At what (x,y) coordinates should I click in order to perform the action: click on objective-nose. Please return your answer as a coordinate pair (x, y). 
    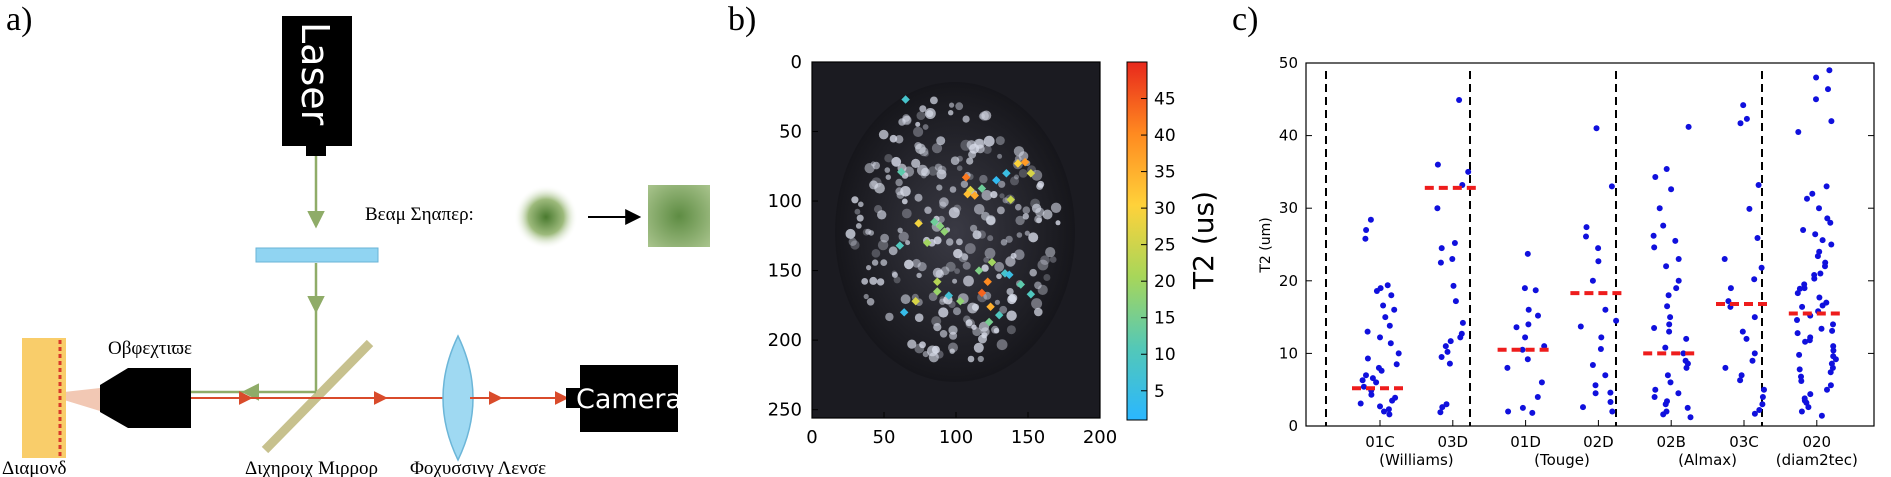
    Looking at the image, I should click on (114, 398).